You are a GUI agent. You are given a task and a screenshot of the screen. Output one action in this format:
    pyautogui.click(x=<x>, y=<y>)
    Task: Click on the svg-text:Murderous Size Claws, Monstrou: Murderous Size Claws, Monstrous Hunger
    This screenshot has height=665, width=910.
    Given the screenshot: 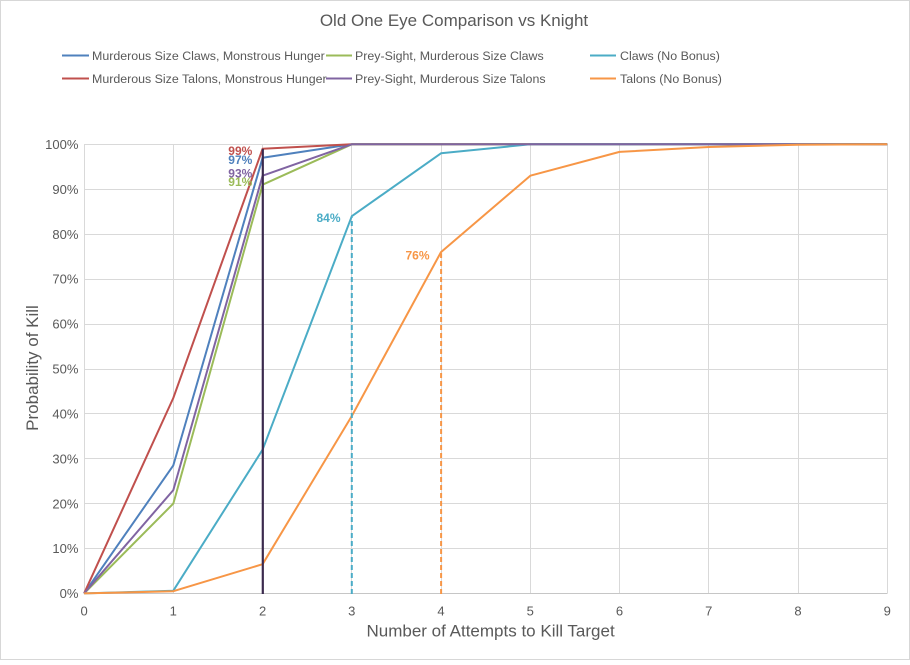 What is the action you would take?
    pyautogui.click(x=208, y=56)
    